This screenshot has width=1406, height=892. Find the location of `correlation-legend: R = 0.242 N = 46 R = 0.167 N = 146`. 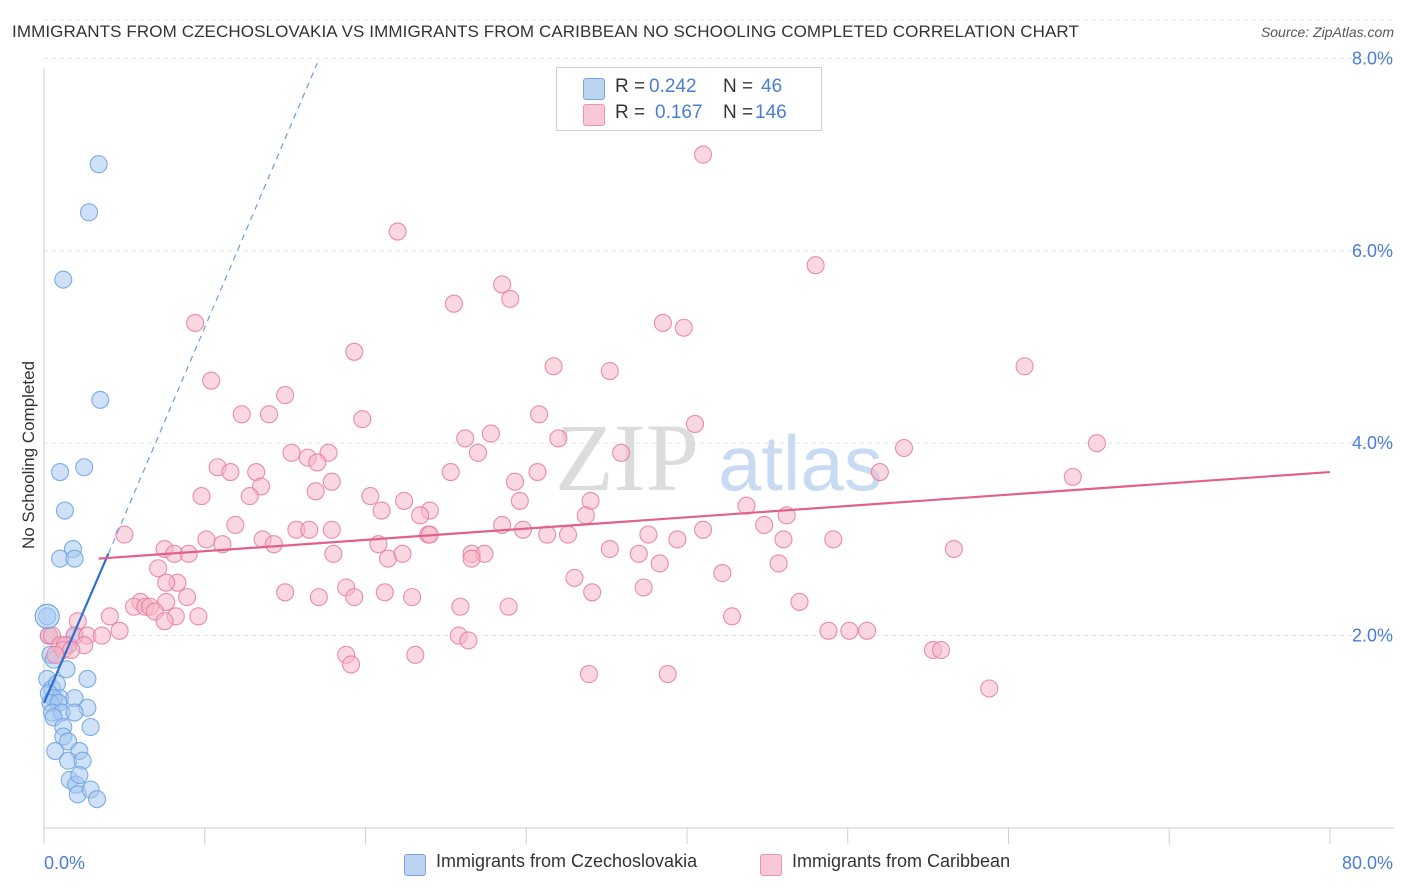

correlation-legend: R = 0.242 N = 46 R = 0.167 N = 146 is located at coordinates (689, 99).